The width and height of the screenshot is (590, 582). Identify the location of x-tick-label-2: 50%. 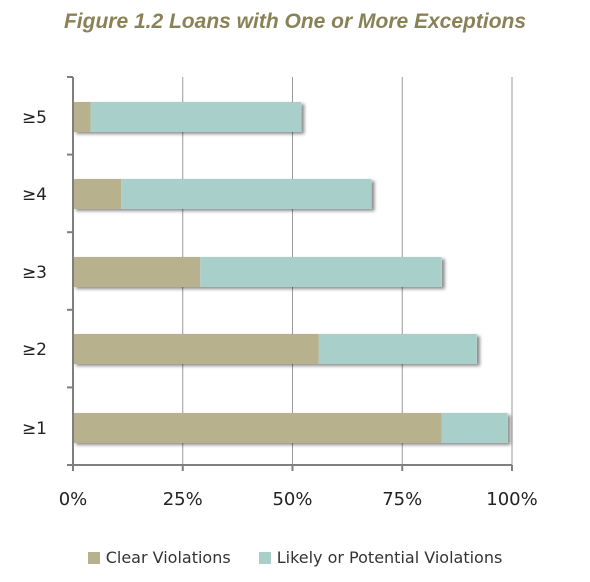
(292, 499).